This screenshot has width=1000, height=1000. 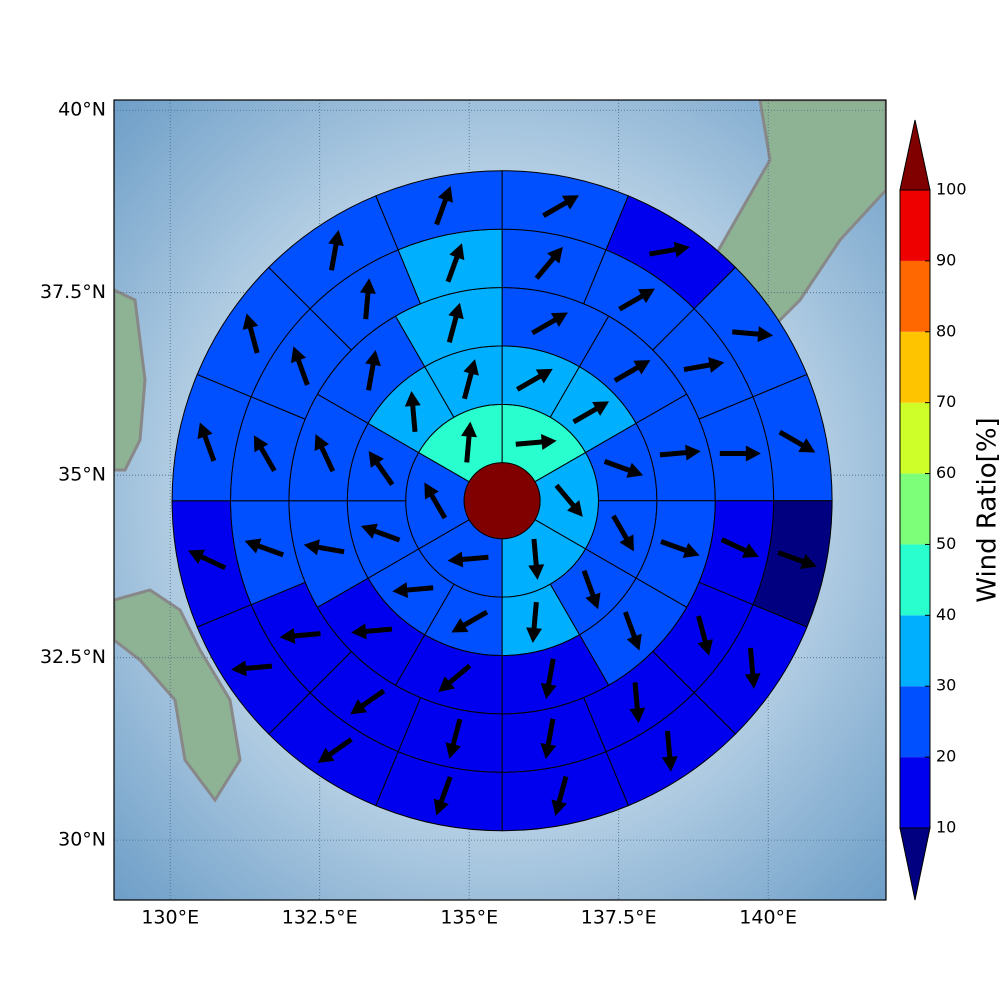 What do you see at coordinates (946, 685) in the screenshot?
I see `colorbar-tick-label: 30` at bounding box center [946, 685].